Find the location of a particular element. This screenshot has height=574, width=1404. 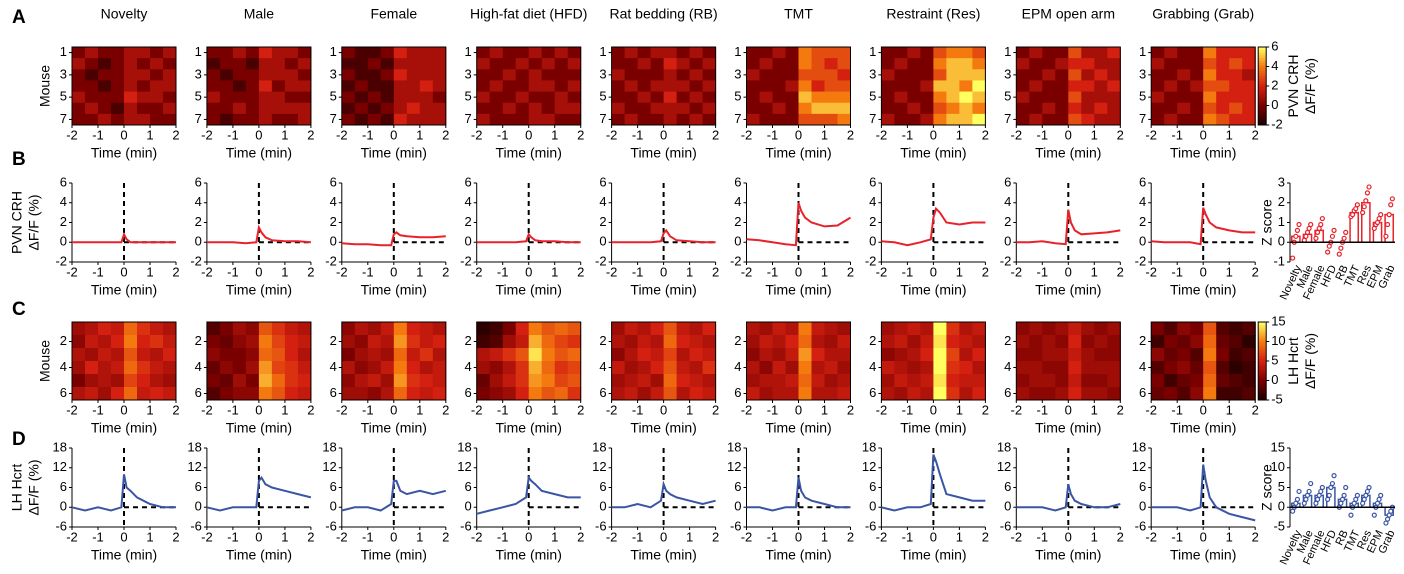

trace is located at coordinates (124, 237).